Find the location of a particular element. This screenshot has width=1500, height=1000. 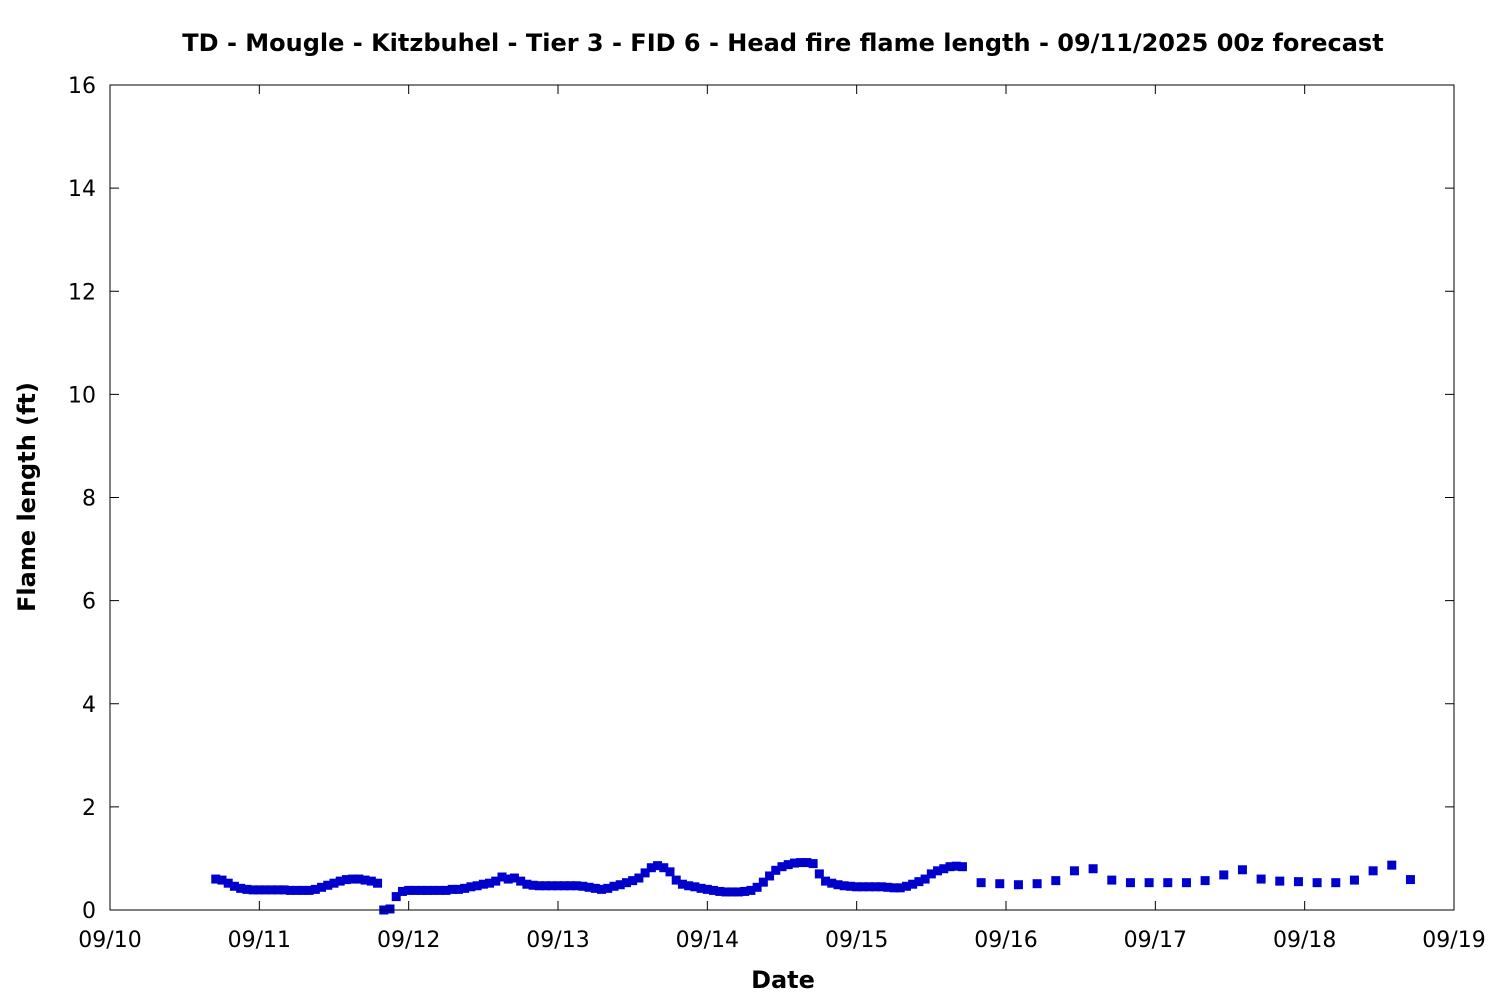

y-tick-label: 6 is located at coordinates (89, 602).